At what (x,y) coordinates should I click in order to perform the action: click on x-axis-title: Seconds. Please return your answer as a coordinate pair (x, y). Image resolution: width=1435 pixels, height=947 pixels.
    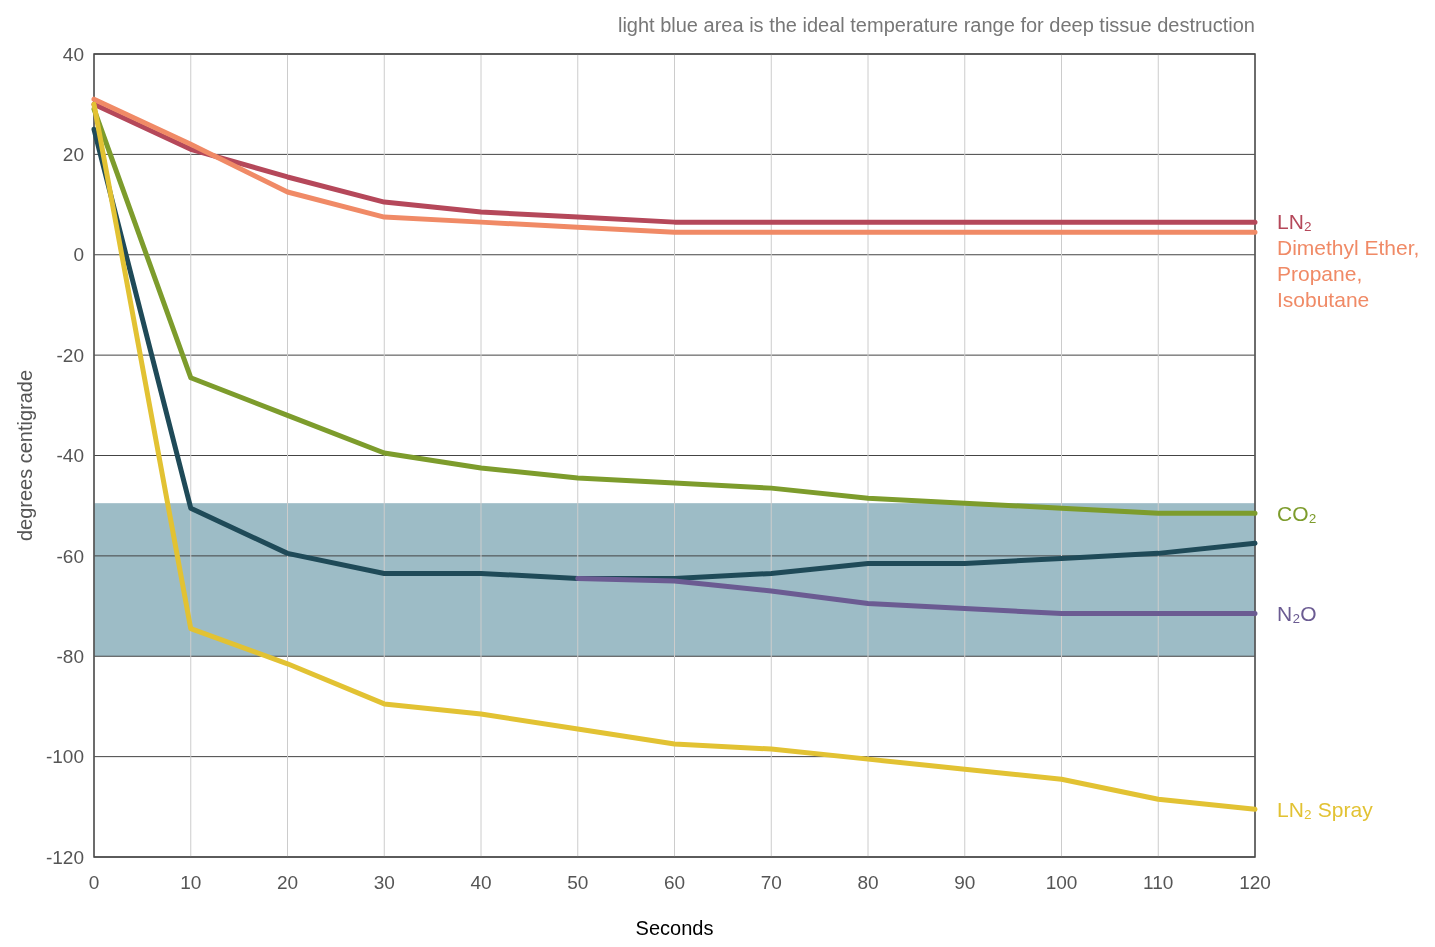
    Looking at the image, I should click on (674, 928).